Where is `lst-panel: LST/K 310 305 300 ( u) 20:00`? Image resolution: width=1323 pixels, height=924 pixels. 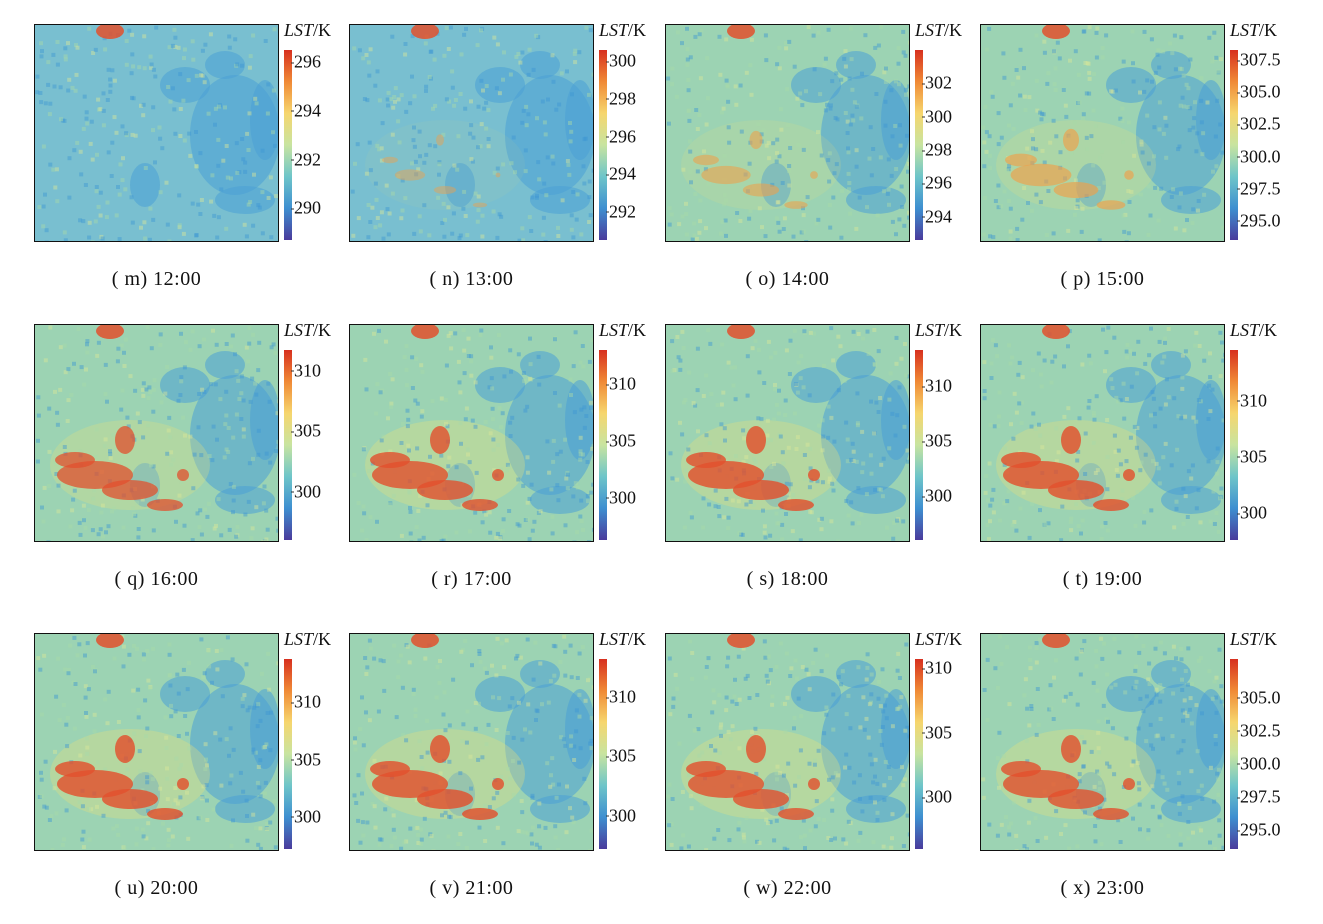 lst-panel: LST/K 310 305 300 ( u) 20:00 is located at coordinates (194, 776).